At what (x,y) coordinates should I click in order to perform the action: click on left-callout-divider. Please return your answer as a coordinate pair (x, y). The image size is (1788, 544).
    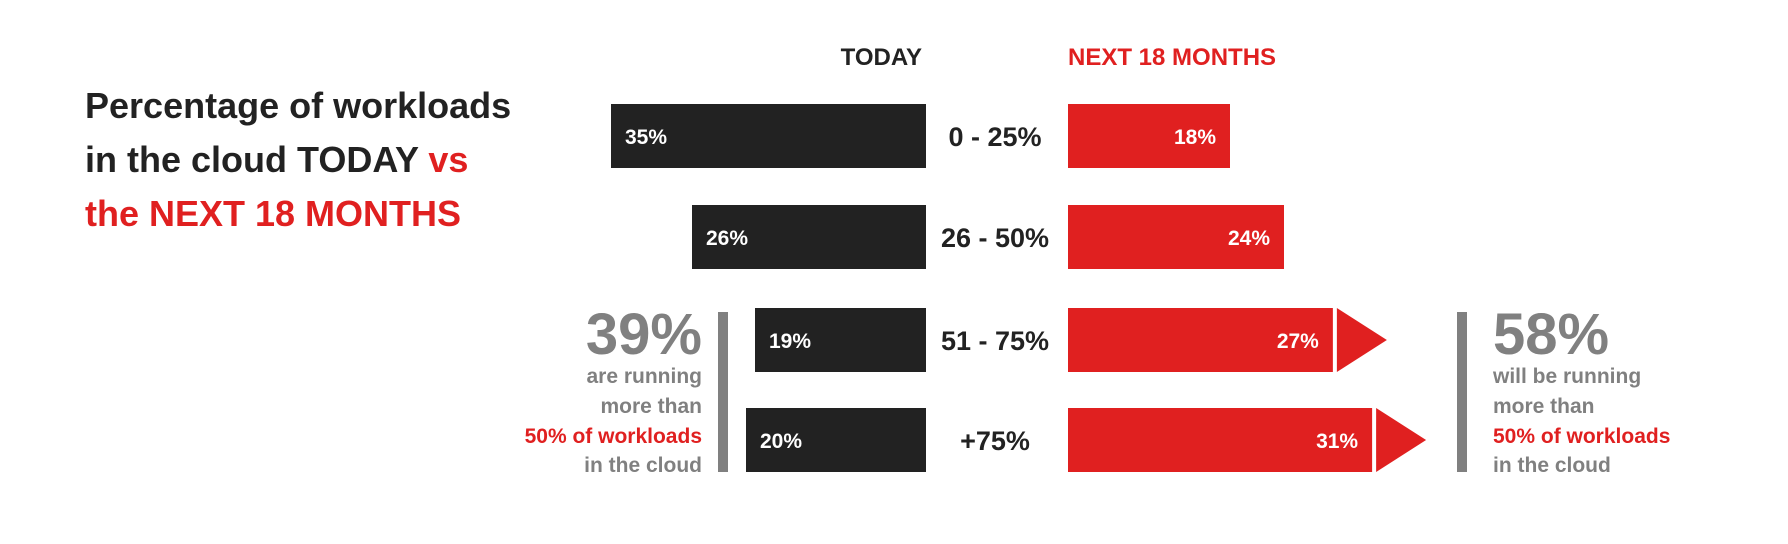
    Looking at the image, I should click on (723, 392).